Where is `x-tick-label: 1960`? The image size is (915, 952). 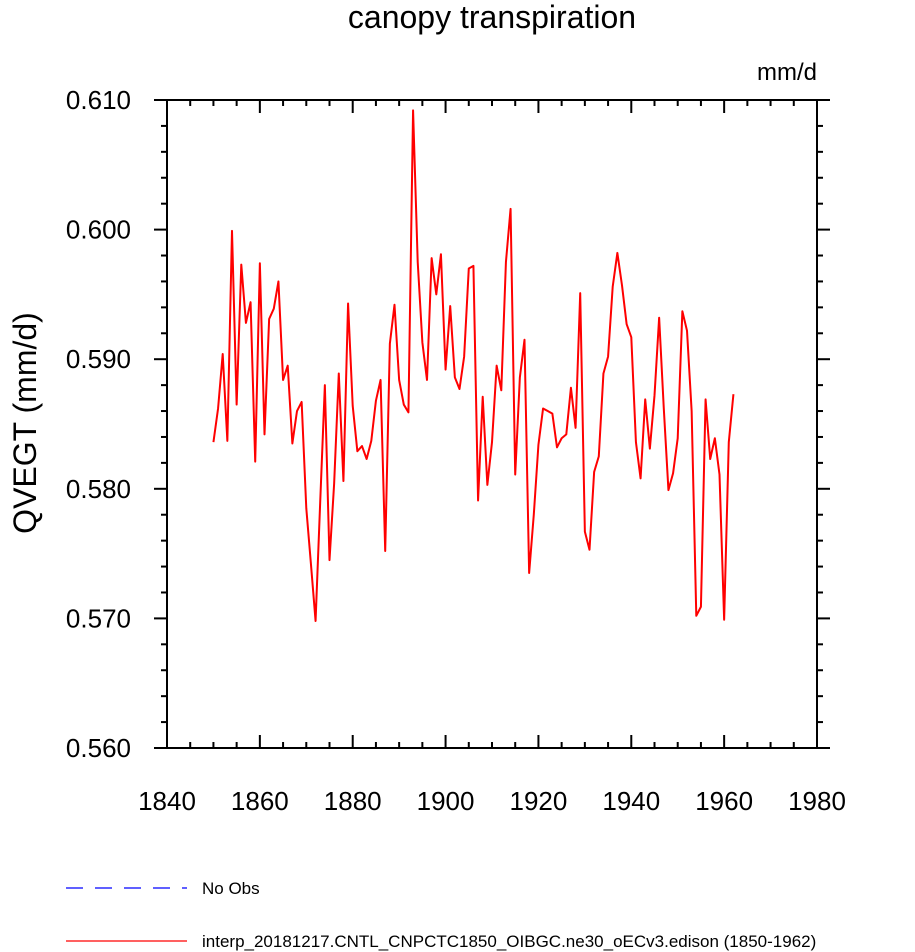
x-tick-label: 1960 is located at coordinates (724, 801).